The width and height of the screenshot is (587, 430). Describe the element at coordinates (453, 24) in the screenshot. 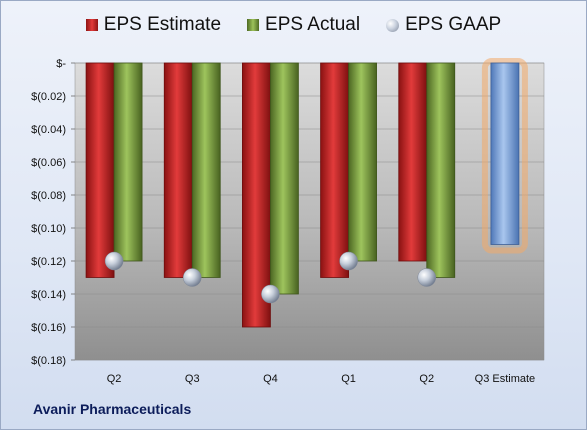

I see `legend-label-eps-gaap: EPS GAAP` at that location.